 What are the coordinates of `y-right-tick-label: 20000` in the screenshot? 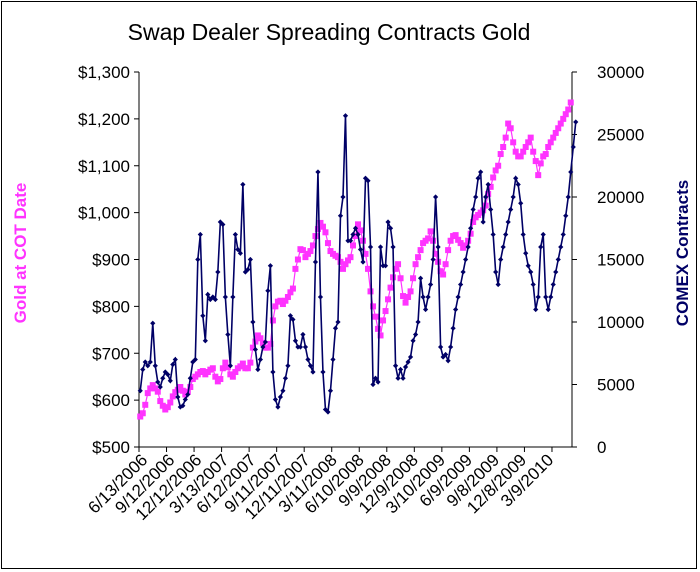 It's located at (620, 197).